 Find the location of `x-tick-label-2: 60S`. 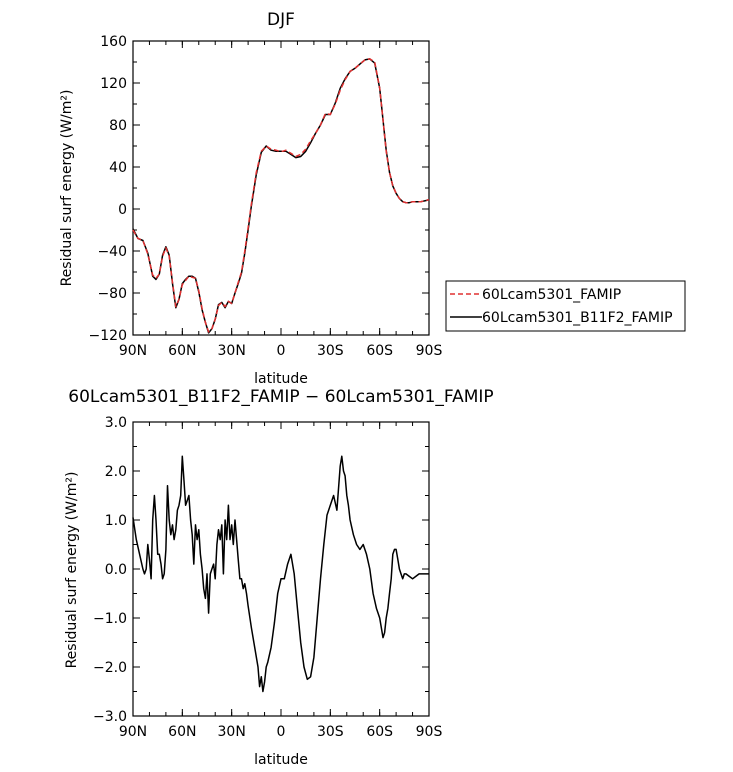

x-tick-label-2: 60S is located at coordinates (379, 732).